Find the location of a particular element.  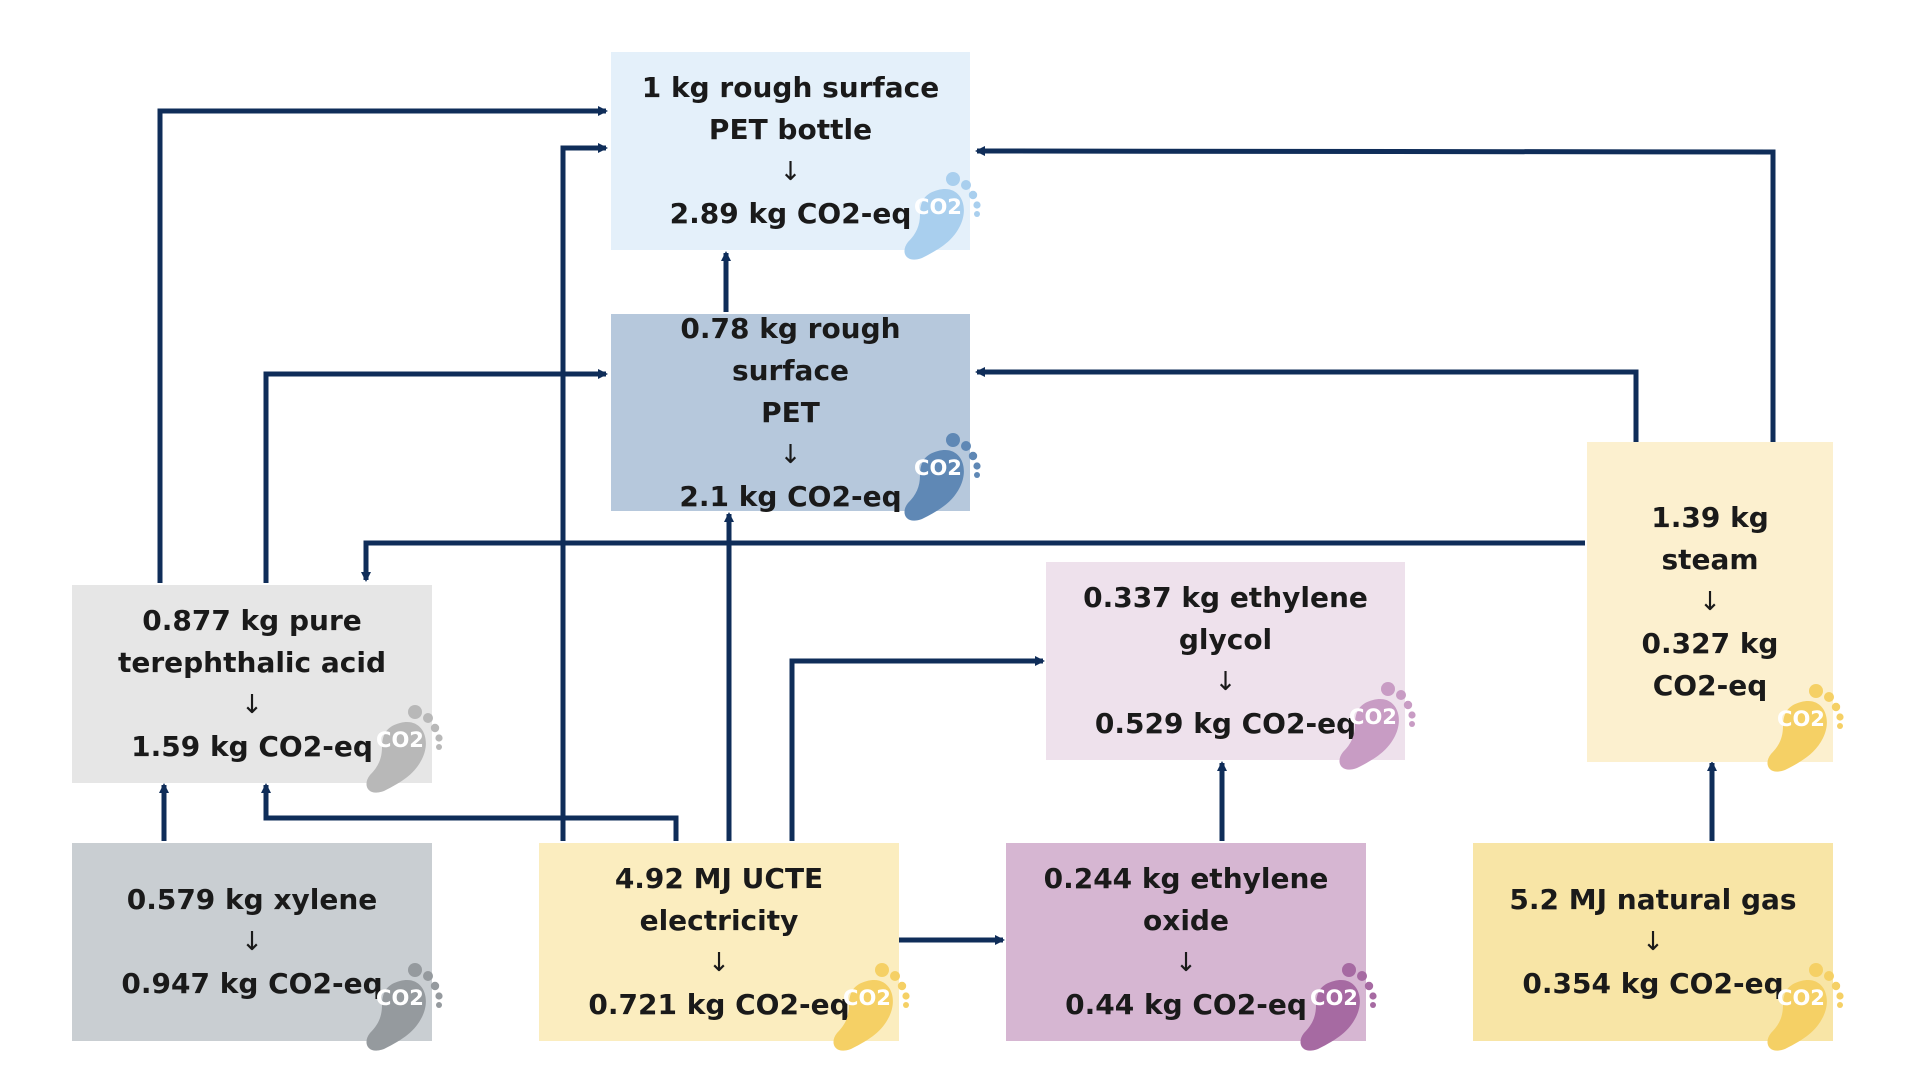

node-value: 2.89 kg CO2-eq is located at coordinates (790, 213).